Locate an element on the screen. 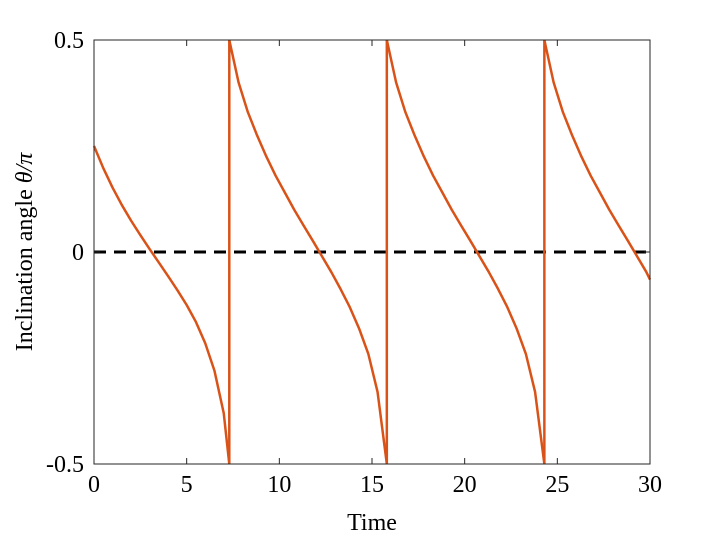 The width and height of the screenshot is (718, 538). x-tick-label: 25 is located at coordinates (557, 485).